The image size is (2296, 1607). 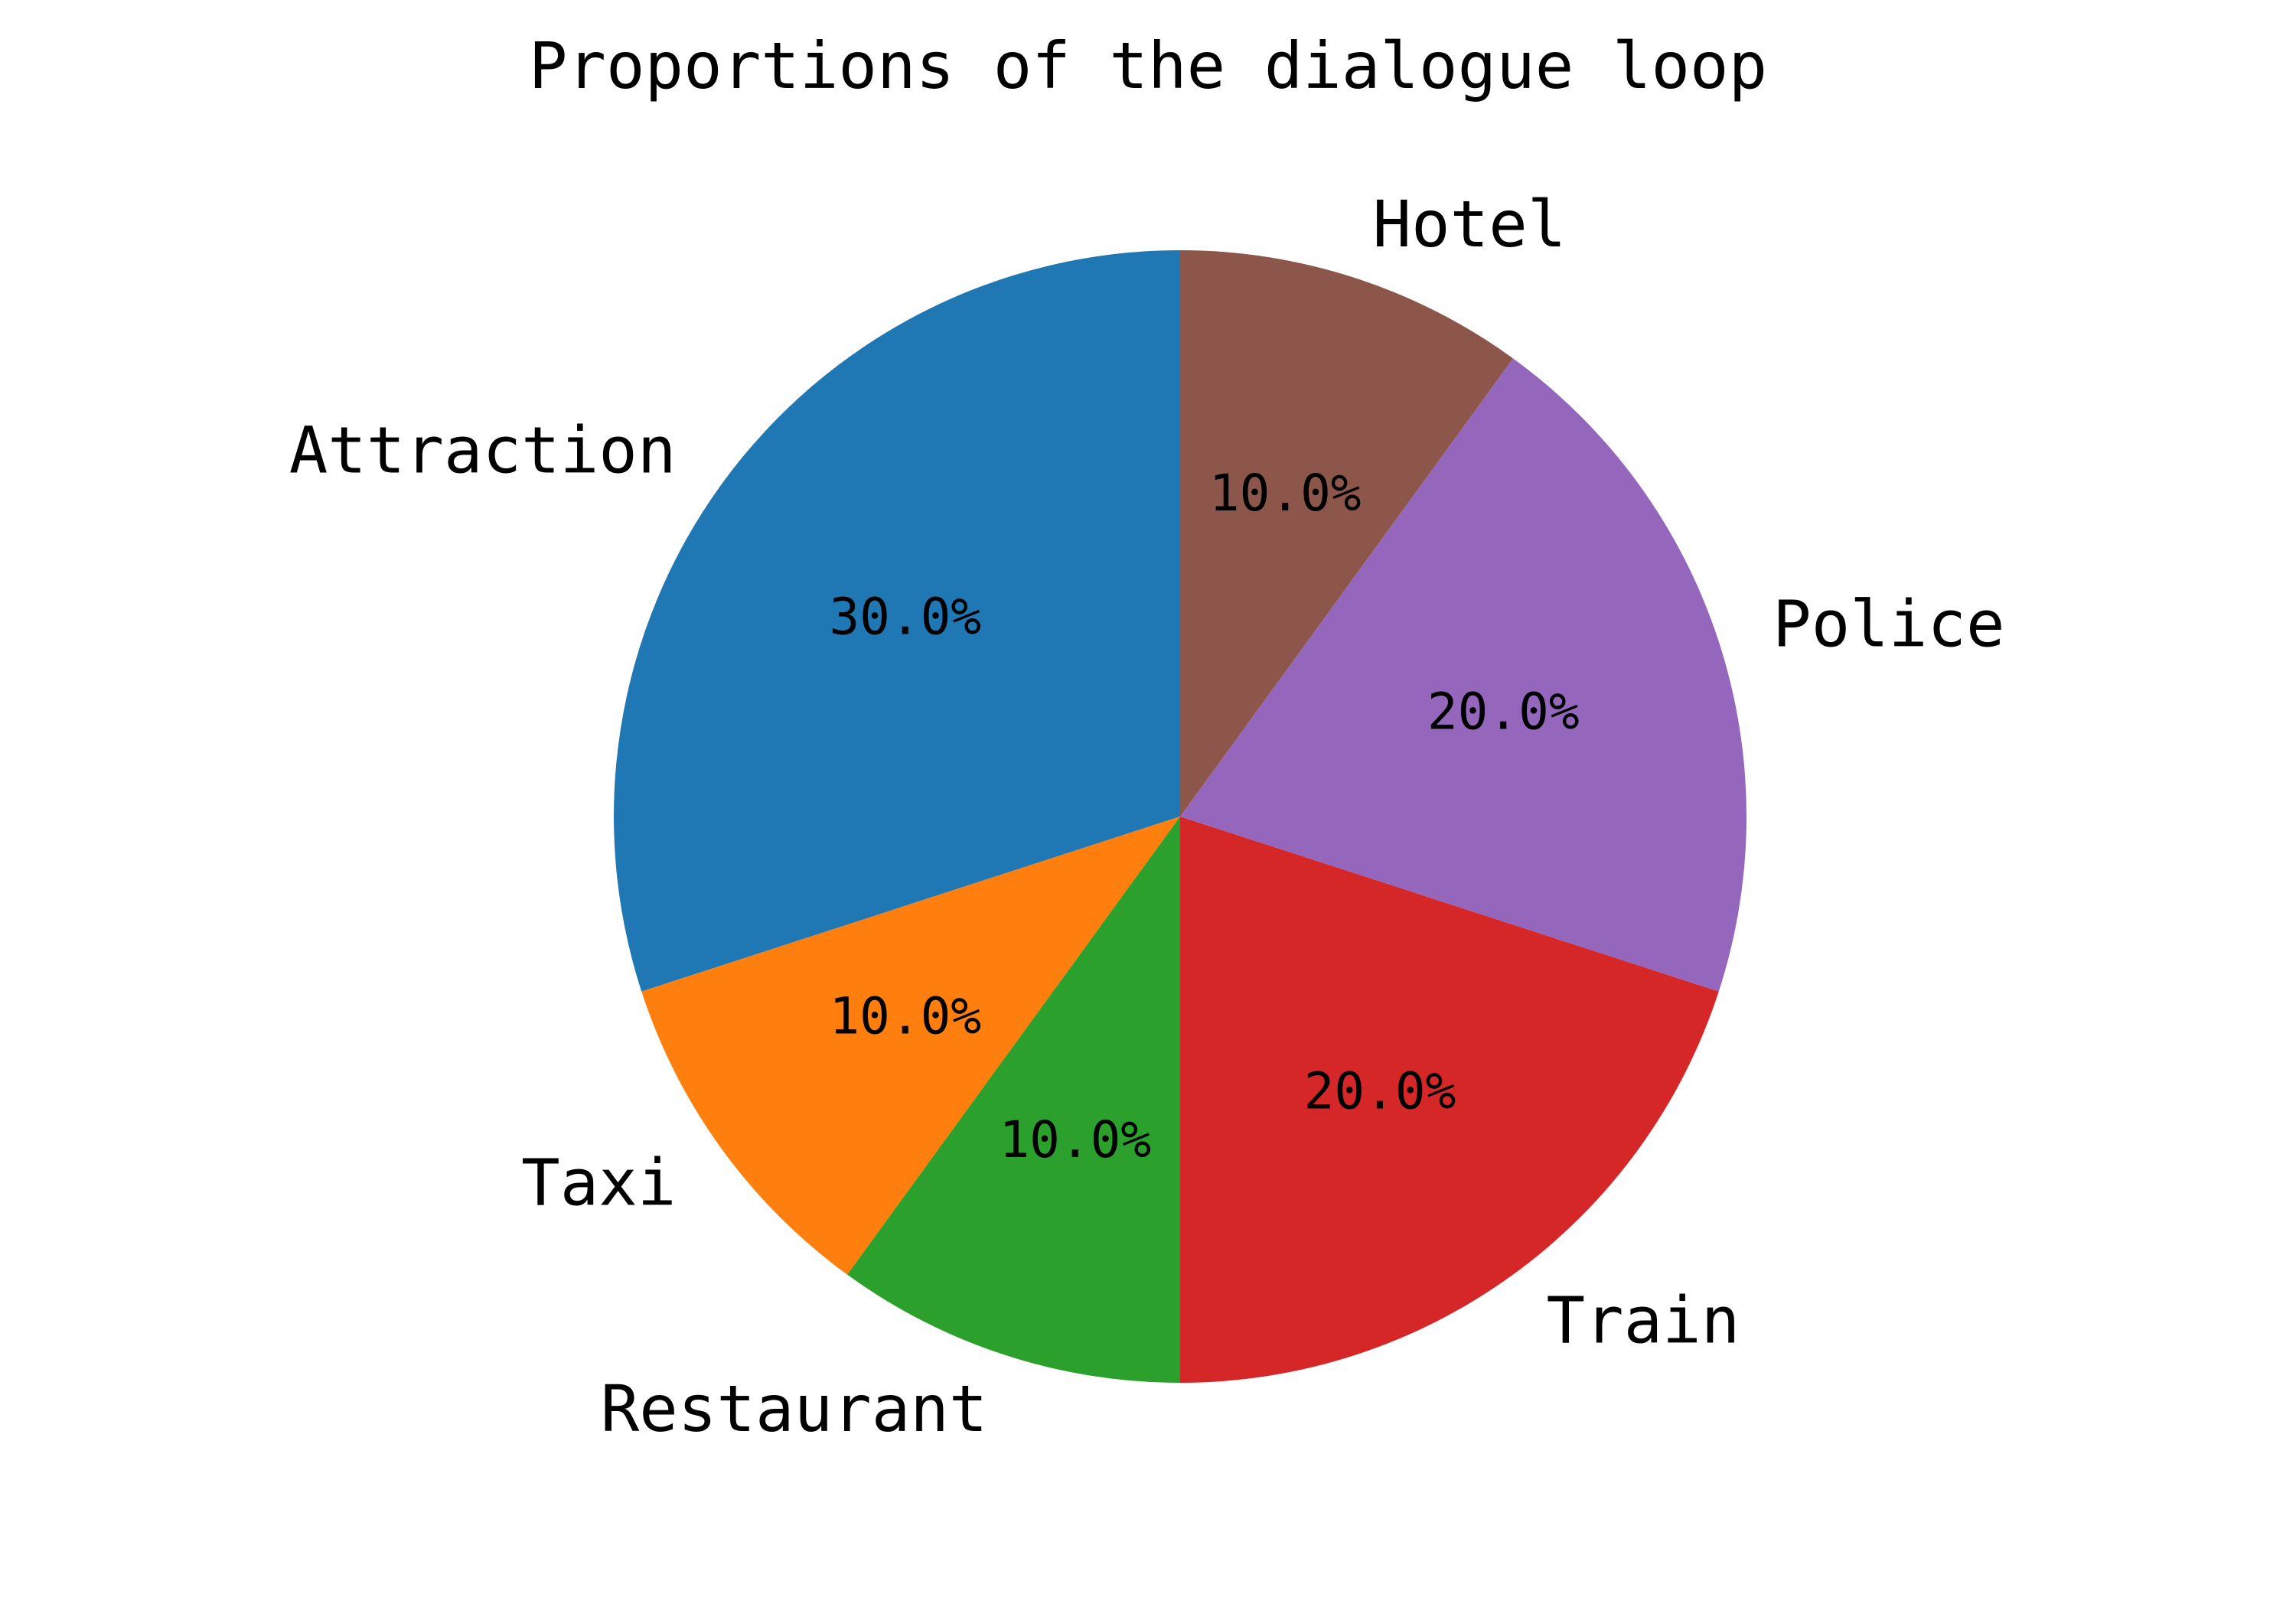 I want to click on pie-slice-attraction, so click(x=897, y=621).